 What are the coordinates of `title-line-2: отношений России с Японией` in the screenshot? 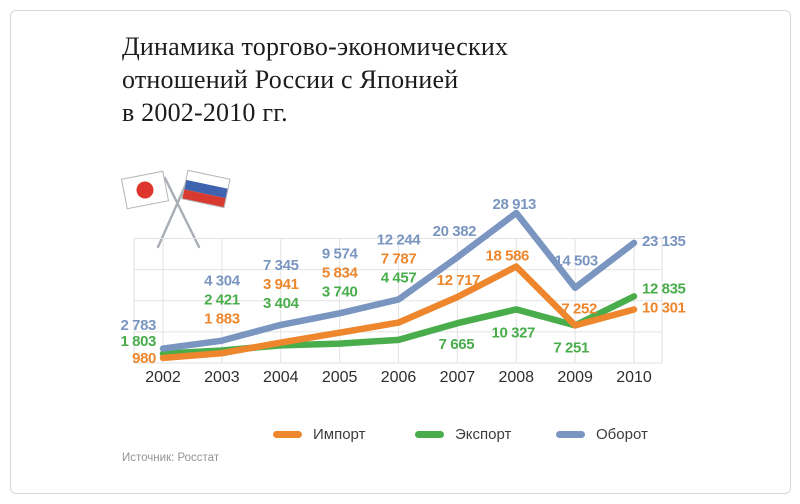 It's located at (290, 79).